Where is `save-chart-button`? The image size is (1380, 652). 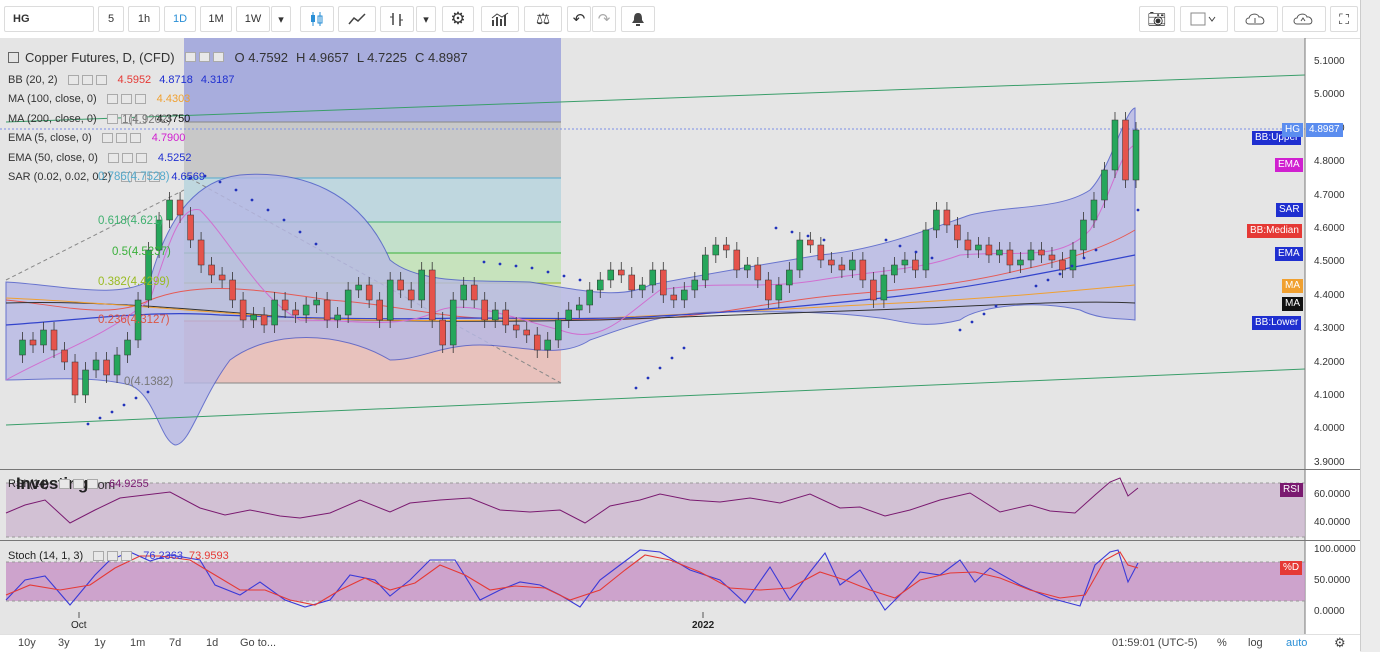 save-chart-button is located at coordinates (1304, 19).